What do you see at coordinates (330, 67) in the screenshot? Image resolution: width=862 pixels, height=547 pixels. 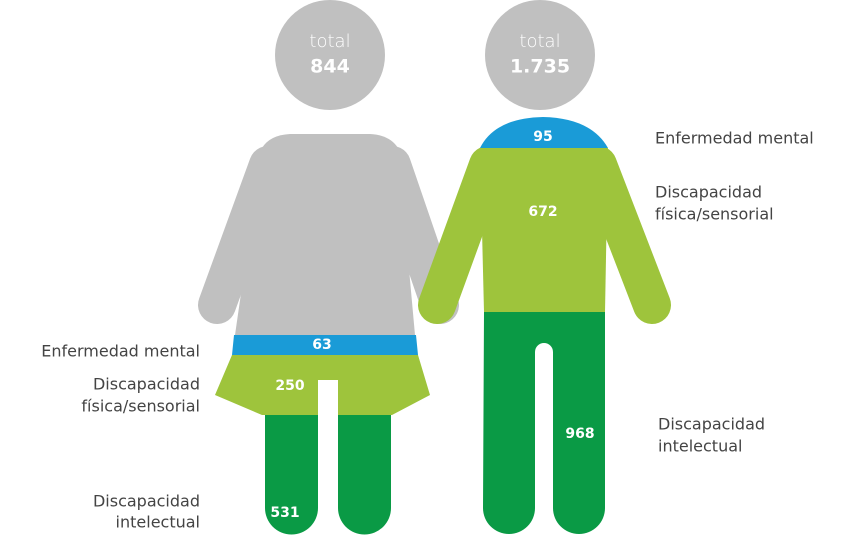 I see `total-value: 844` at bounding box center [330, 67].